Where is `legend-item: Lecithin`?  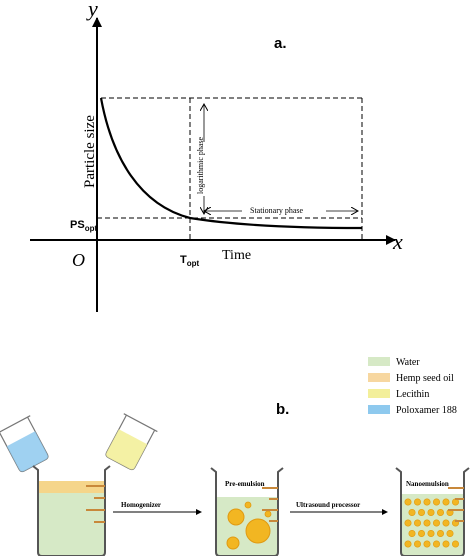
legend-item: Lecithin is located at coordinates (398, 394).